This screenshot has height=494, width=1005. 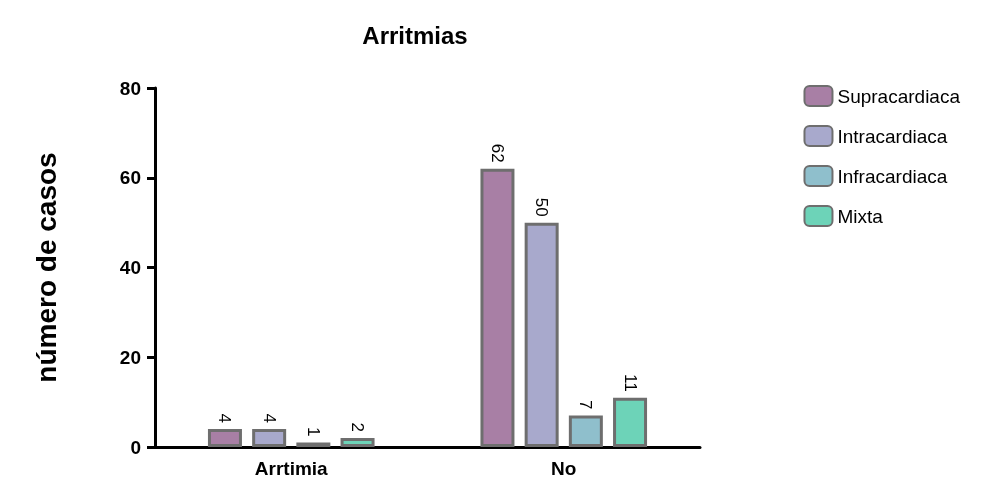 I want to click on x-tick-label: No, so click(x=564, y=468).